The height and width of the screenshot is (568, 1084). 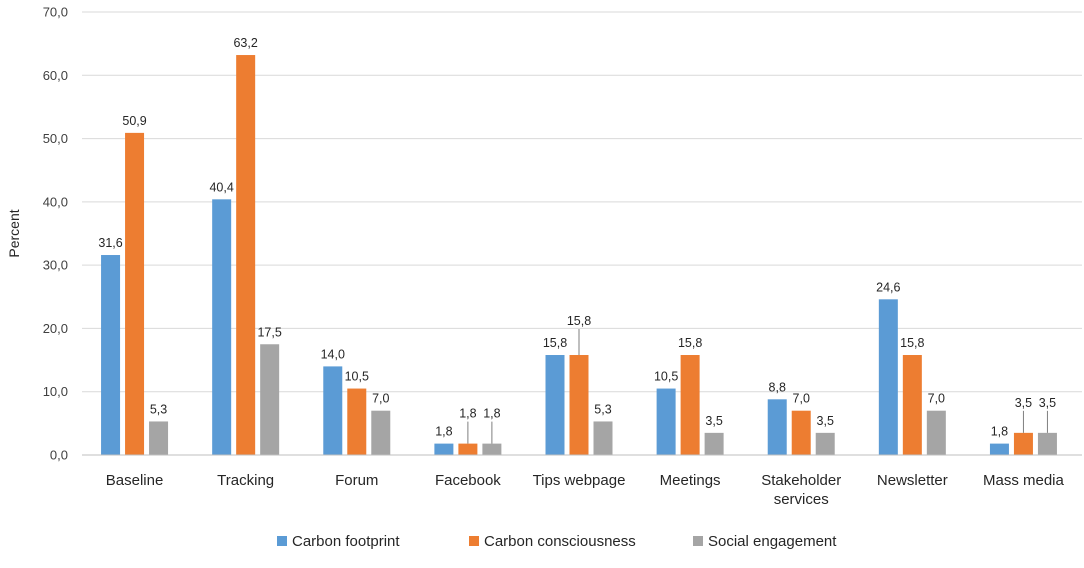 I want to click on y-tick-label: 50,0, so click(x=55, y=138).